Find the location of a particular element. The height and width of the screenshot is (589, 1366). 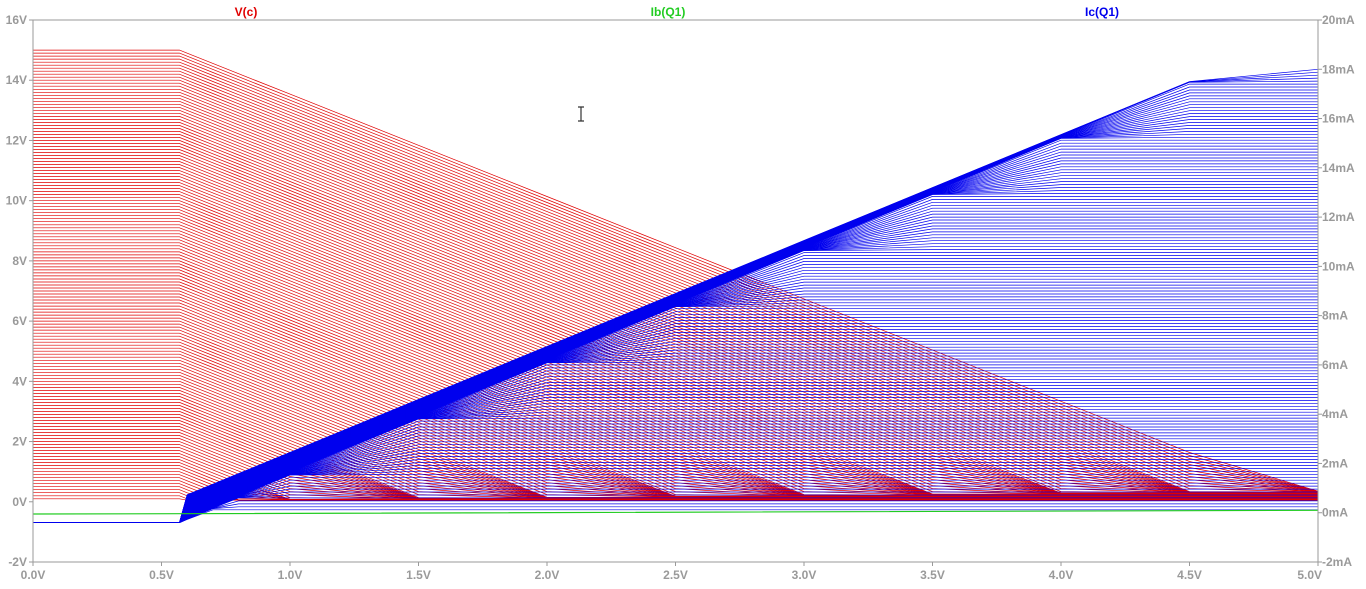

y-right-tick-label: 6mA is located at coordinates (1335, 365).